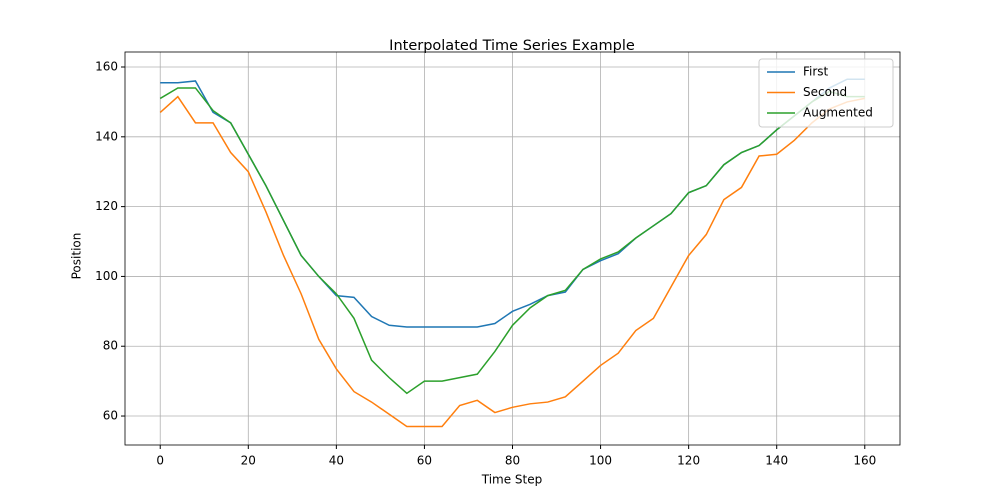  What do you see at coordinates (106, 276) in the screenshot?
I see `y-tick-label: 100` at bounding box center [106, 276].